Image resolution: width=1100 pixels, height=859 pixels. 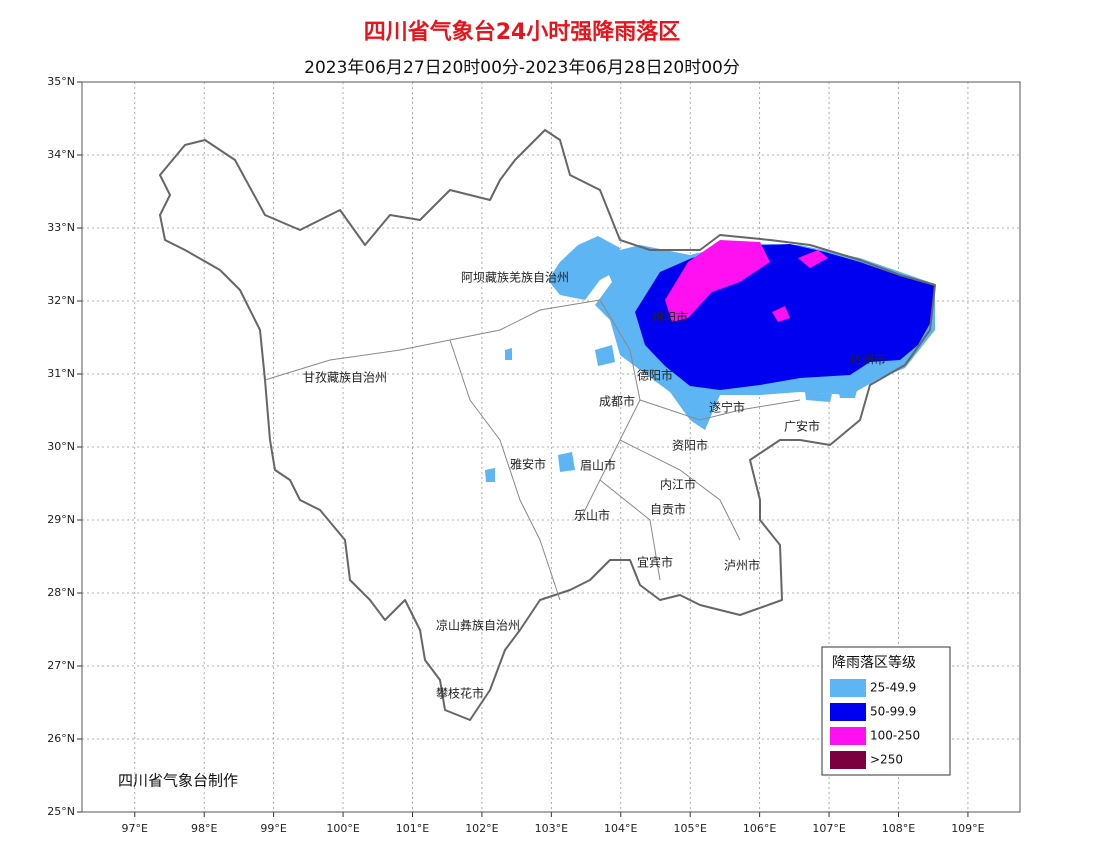 What do you see at coordinates (828, 828) in the screenshot?
I see `lon-tick-label: 107°E` at bounding box center [828, 828].